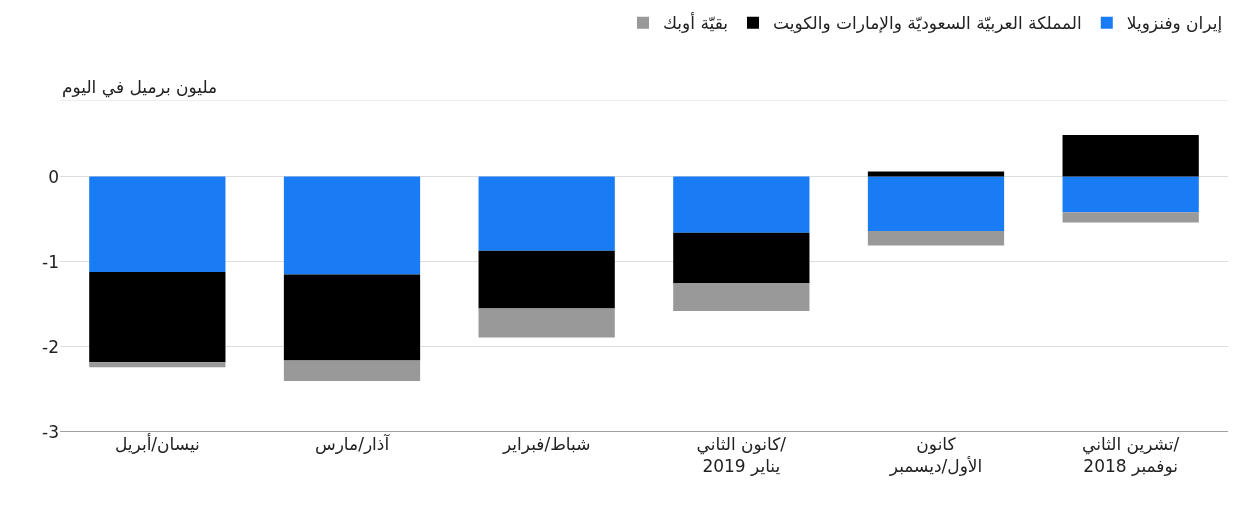 The height and width of the screenshot is (522, 1248). What do you see at coordinates (546, 444) in the screenshot?
I see `x-tick-label: شباط/فبراير` at bounding box center [546, 444].